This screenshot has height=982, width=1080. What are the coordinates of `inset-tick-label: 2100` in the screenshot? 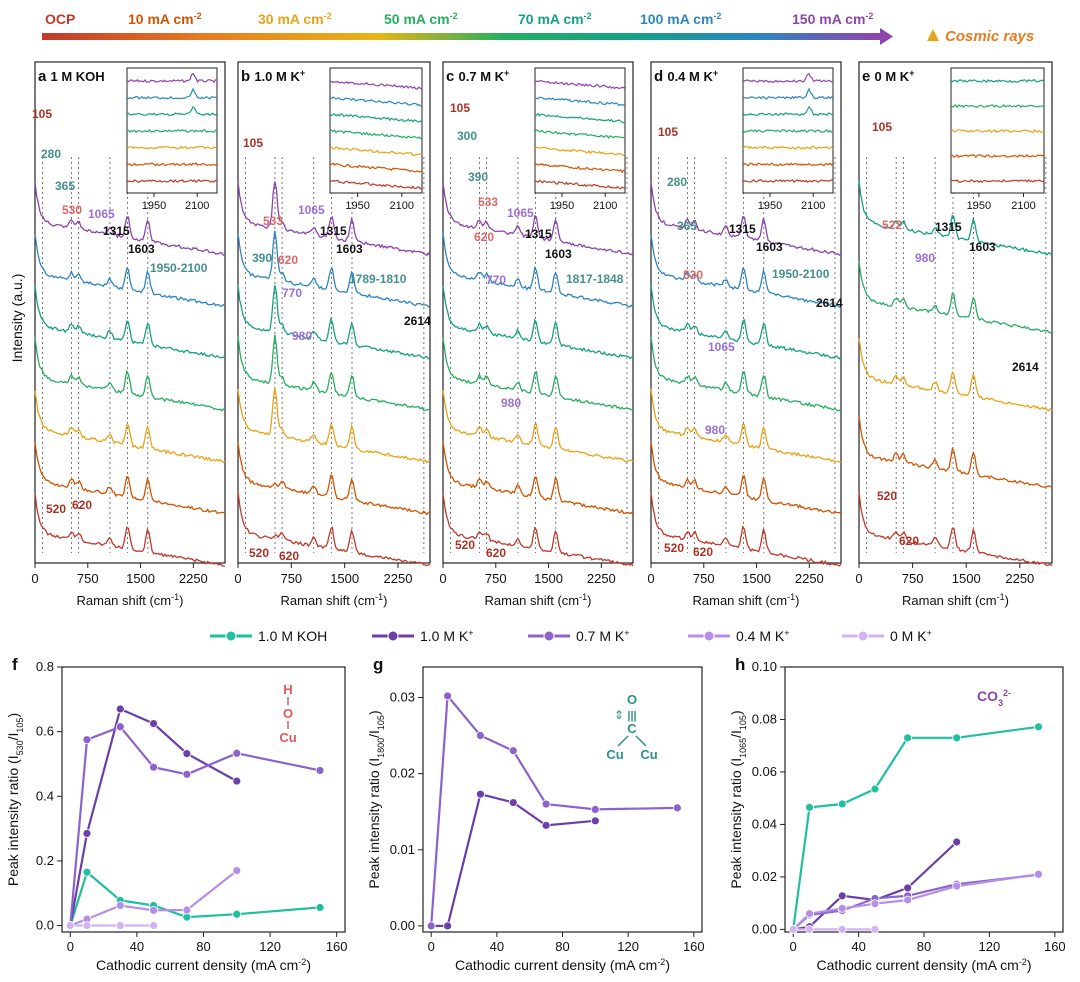 It's located at (813, 206).